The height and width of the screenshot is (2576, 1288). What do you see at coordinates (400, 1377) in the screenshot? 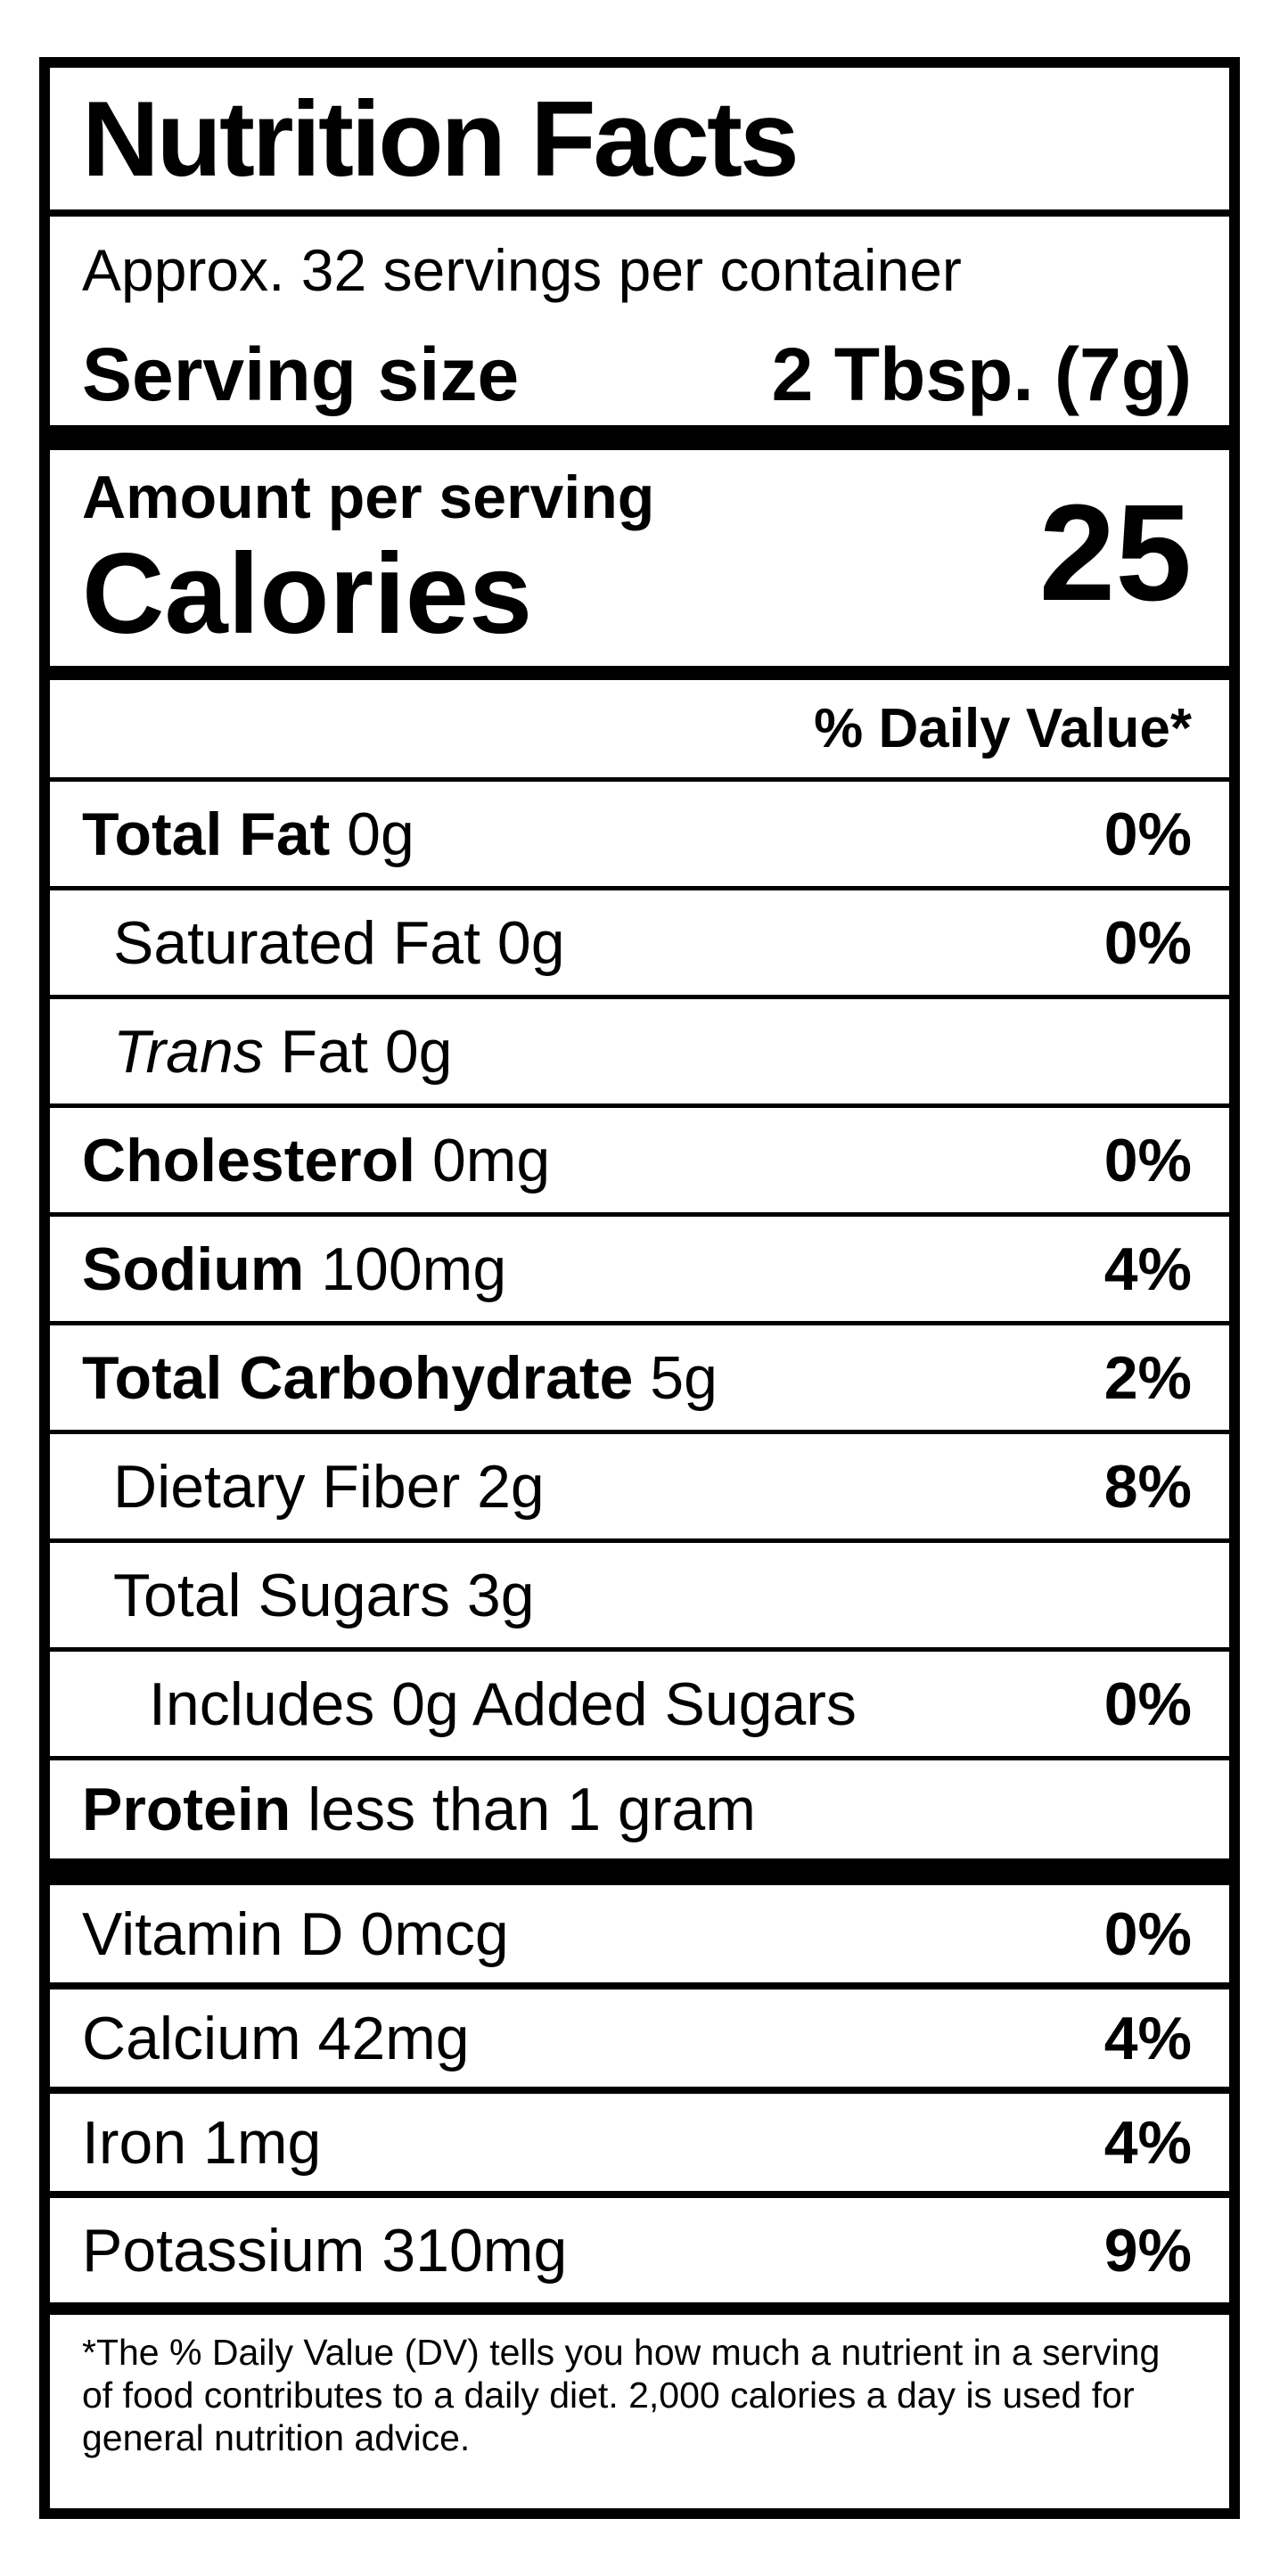
I see `nutrient-name: Total Carbohydrate 5g` at bounding box center [400, 1377].